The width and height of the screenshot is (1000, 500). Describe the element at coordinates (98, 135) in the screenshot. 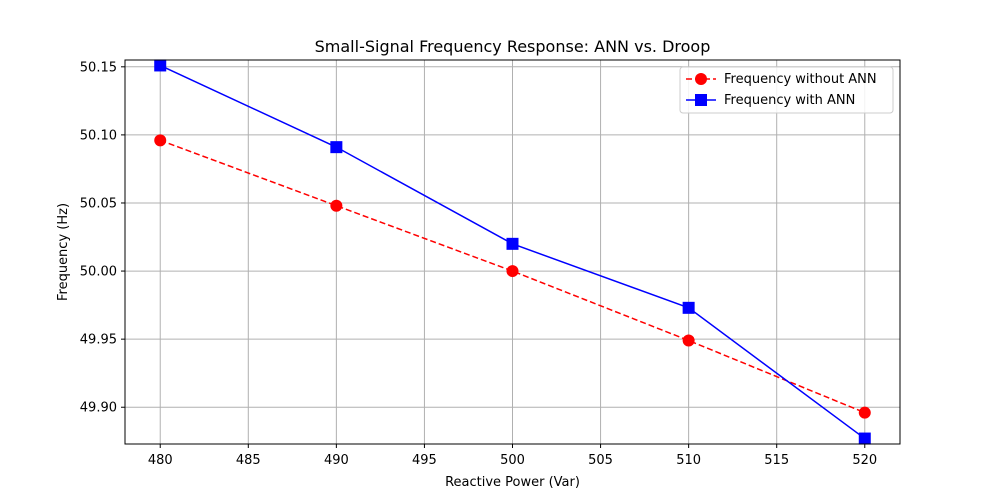

I see `y-tick-label: 50.10` at that location.